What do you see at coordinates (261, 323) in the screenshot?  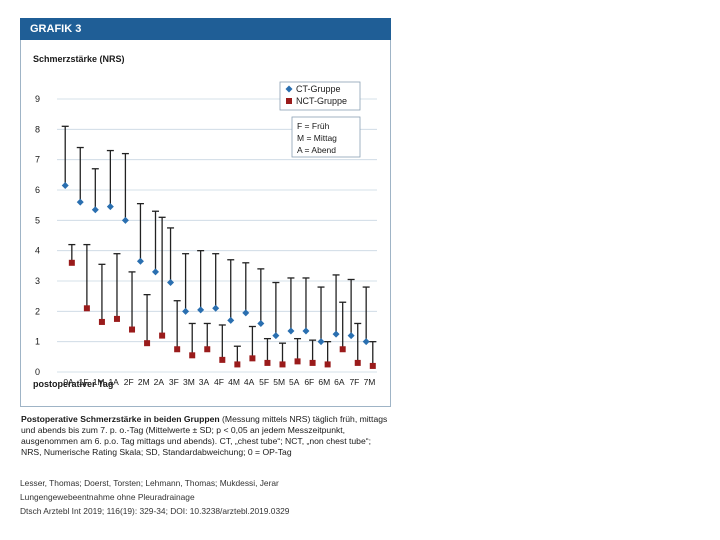 I see `ct-point-5F` at bounding box center [261, 323].